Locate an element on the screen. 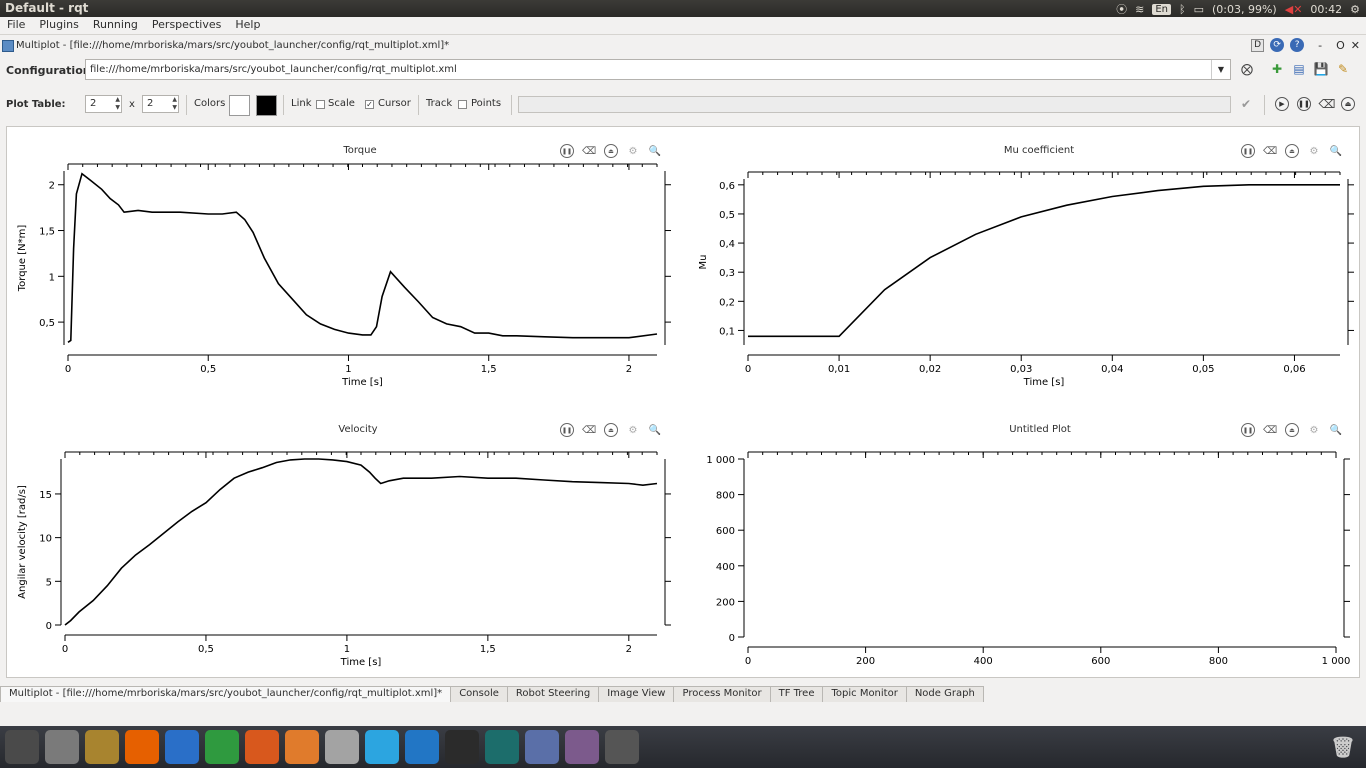 The height and width of the screenshot is (768, 1366). tab-image-view: Image View is located at coordinates (636, 694).